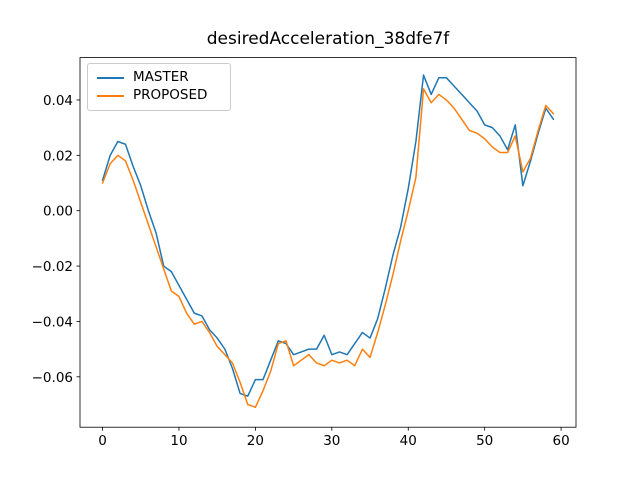  What do you see at coordinates (408, 441) in the screenshot?
I see `x-tick-label: 40` at bounding box center [408, 441].